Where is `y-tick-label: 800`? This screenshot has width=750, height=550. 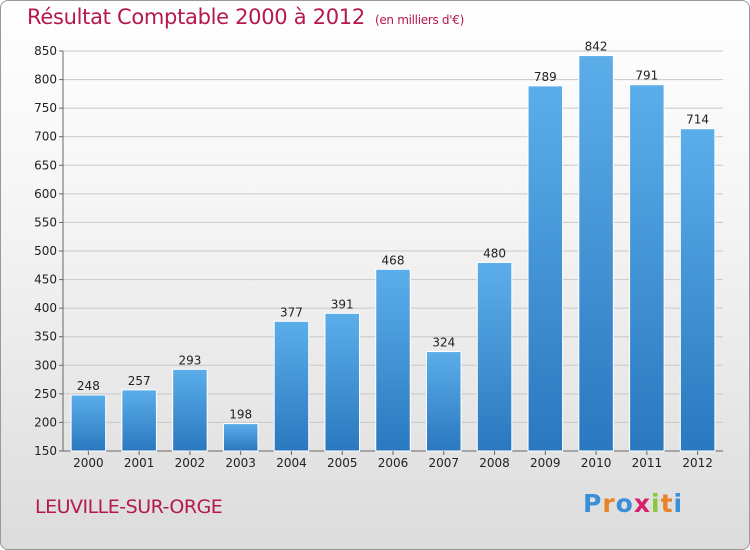
y-tick-label: 800 is located at coordinates (45, 80).